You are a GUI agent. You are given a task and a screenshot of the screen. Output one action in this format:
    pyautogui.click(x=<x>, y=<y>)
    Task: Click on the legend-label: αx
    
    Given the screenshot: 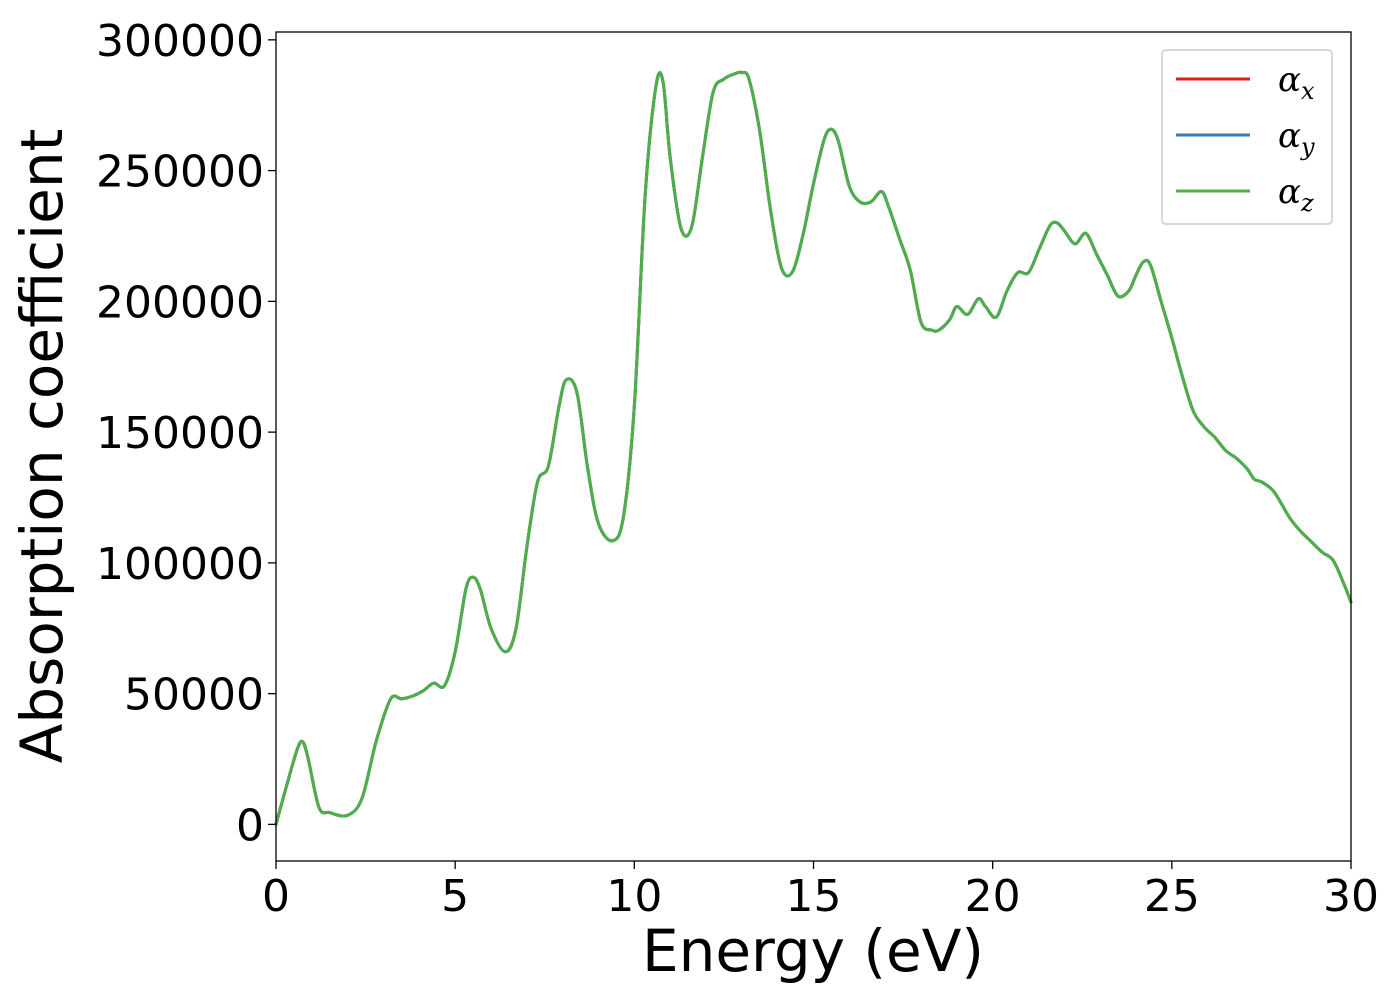 What is the action you would take?
    pyautogui.click(x=1296, y=82)
    